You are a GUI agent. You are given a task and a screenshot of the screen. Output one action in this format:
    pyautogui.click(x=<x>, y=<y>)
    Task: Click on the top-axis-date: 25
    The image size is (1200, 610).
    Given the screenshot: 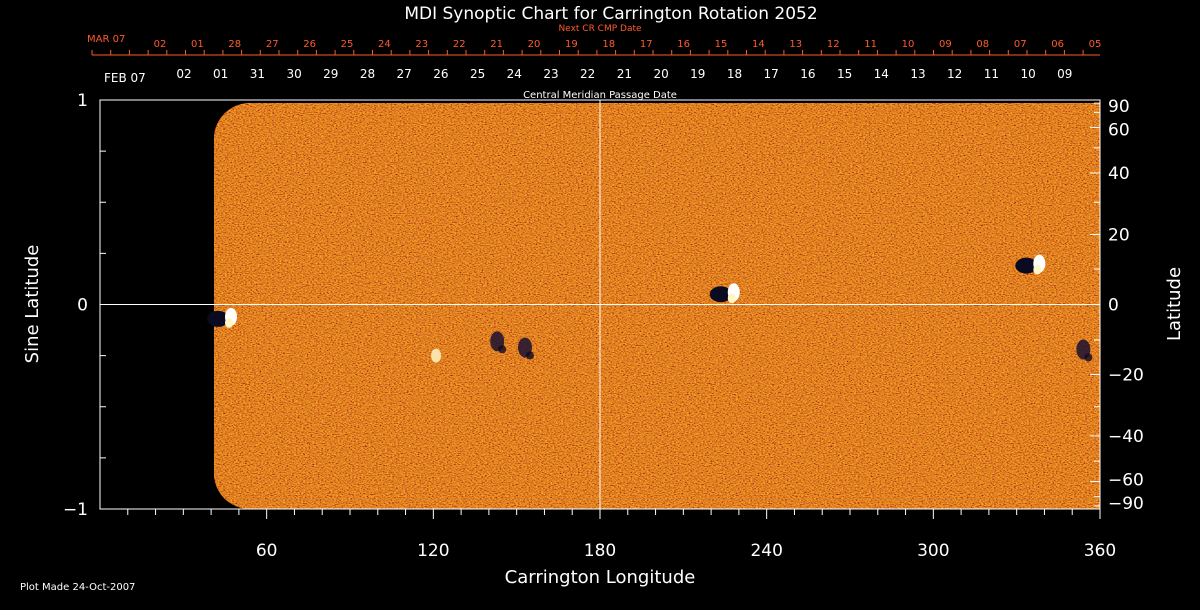 What is the action you would take?
    pyautogui.click(x=477, y=74)
    